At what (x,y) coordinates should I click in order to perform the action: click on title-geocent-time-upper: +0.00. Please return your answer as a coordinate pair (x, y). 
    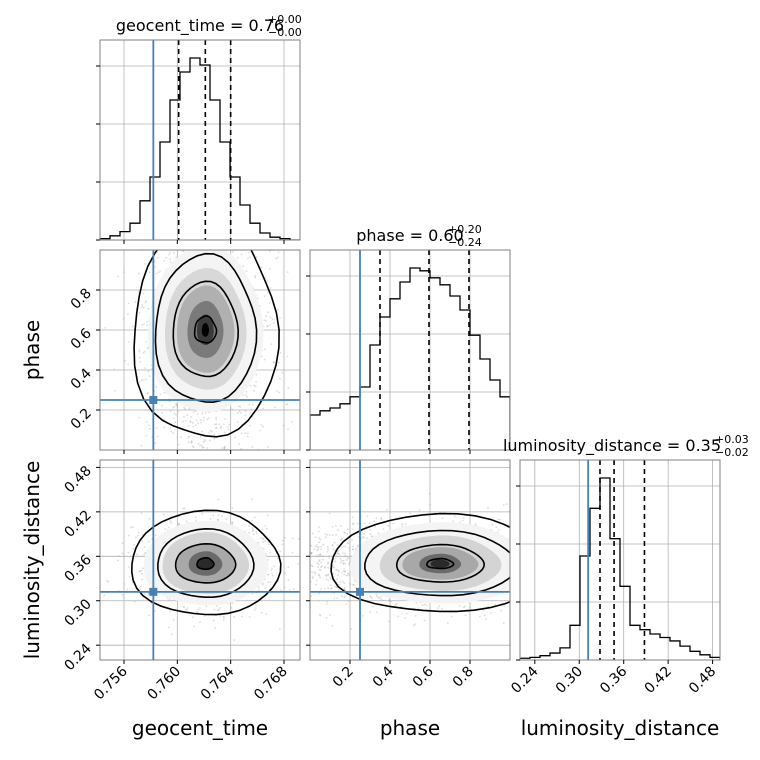
    Looking at the image, I should click on (285, 19).